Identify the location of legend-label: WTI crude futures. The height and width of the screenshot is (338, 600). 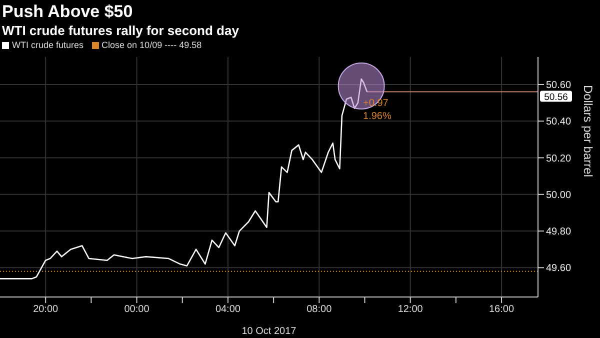
(47, 45).